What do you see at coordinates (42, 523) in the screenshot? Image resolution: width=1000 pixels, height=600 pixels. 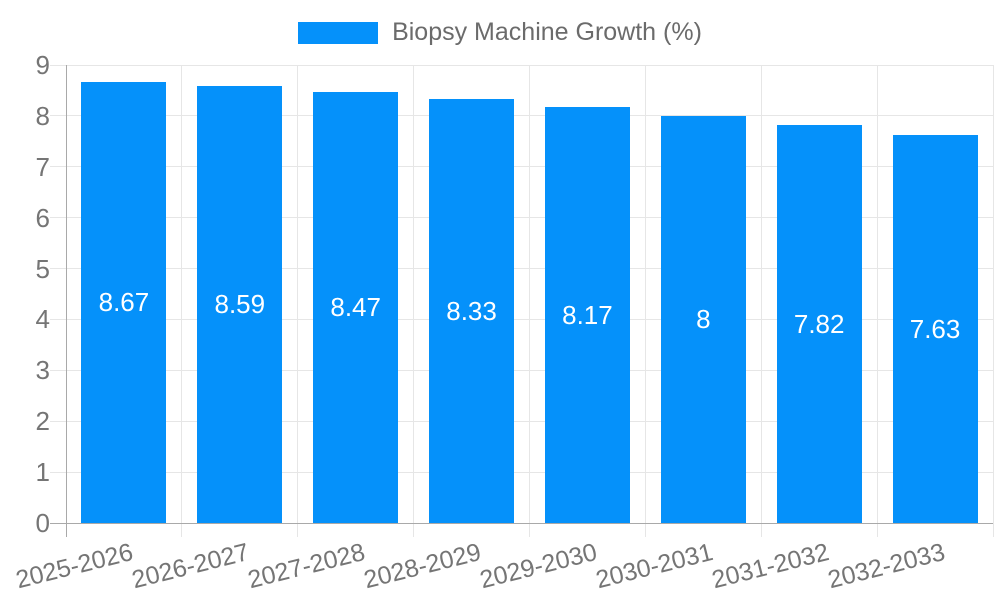 I see `y-tick-label: 0` at bounding box center [42, 523].